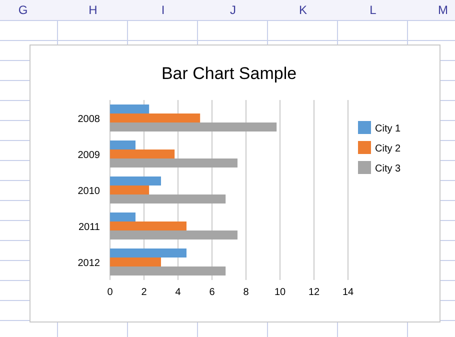 The width and height of the screenshot is (455, 337). Describe the element at coordinates (388, 149) in the screenshot. I see `legend-label: City 2` at that location.